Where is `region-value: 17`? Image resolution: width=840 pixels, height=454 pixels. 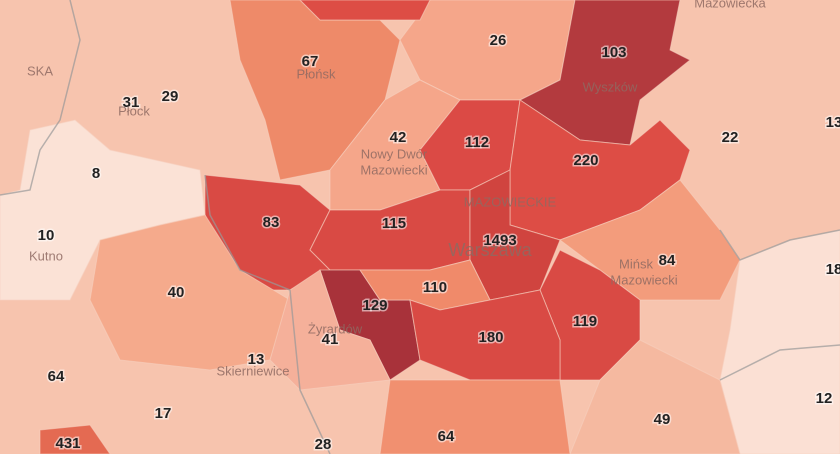 region-value: 17 is located at coordinates (163, 413).